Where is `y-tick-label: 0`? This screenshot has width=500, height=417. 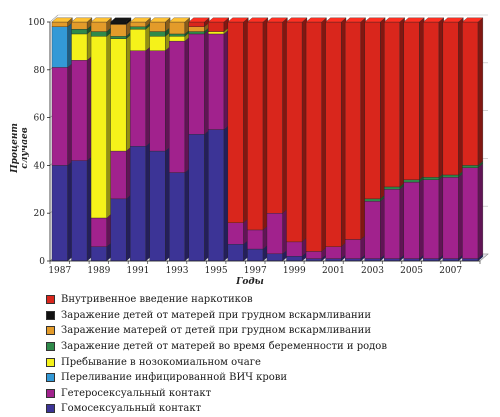 y-tick-label: 0 is located at coordinates (42, 262).